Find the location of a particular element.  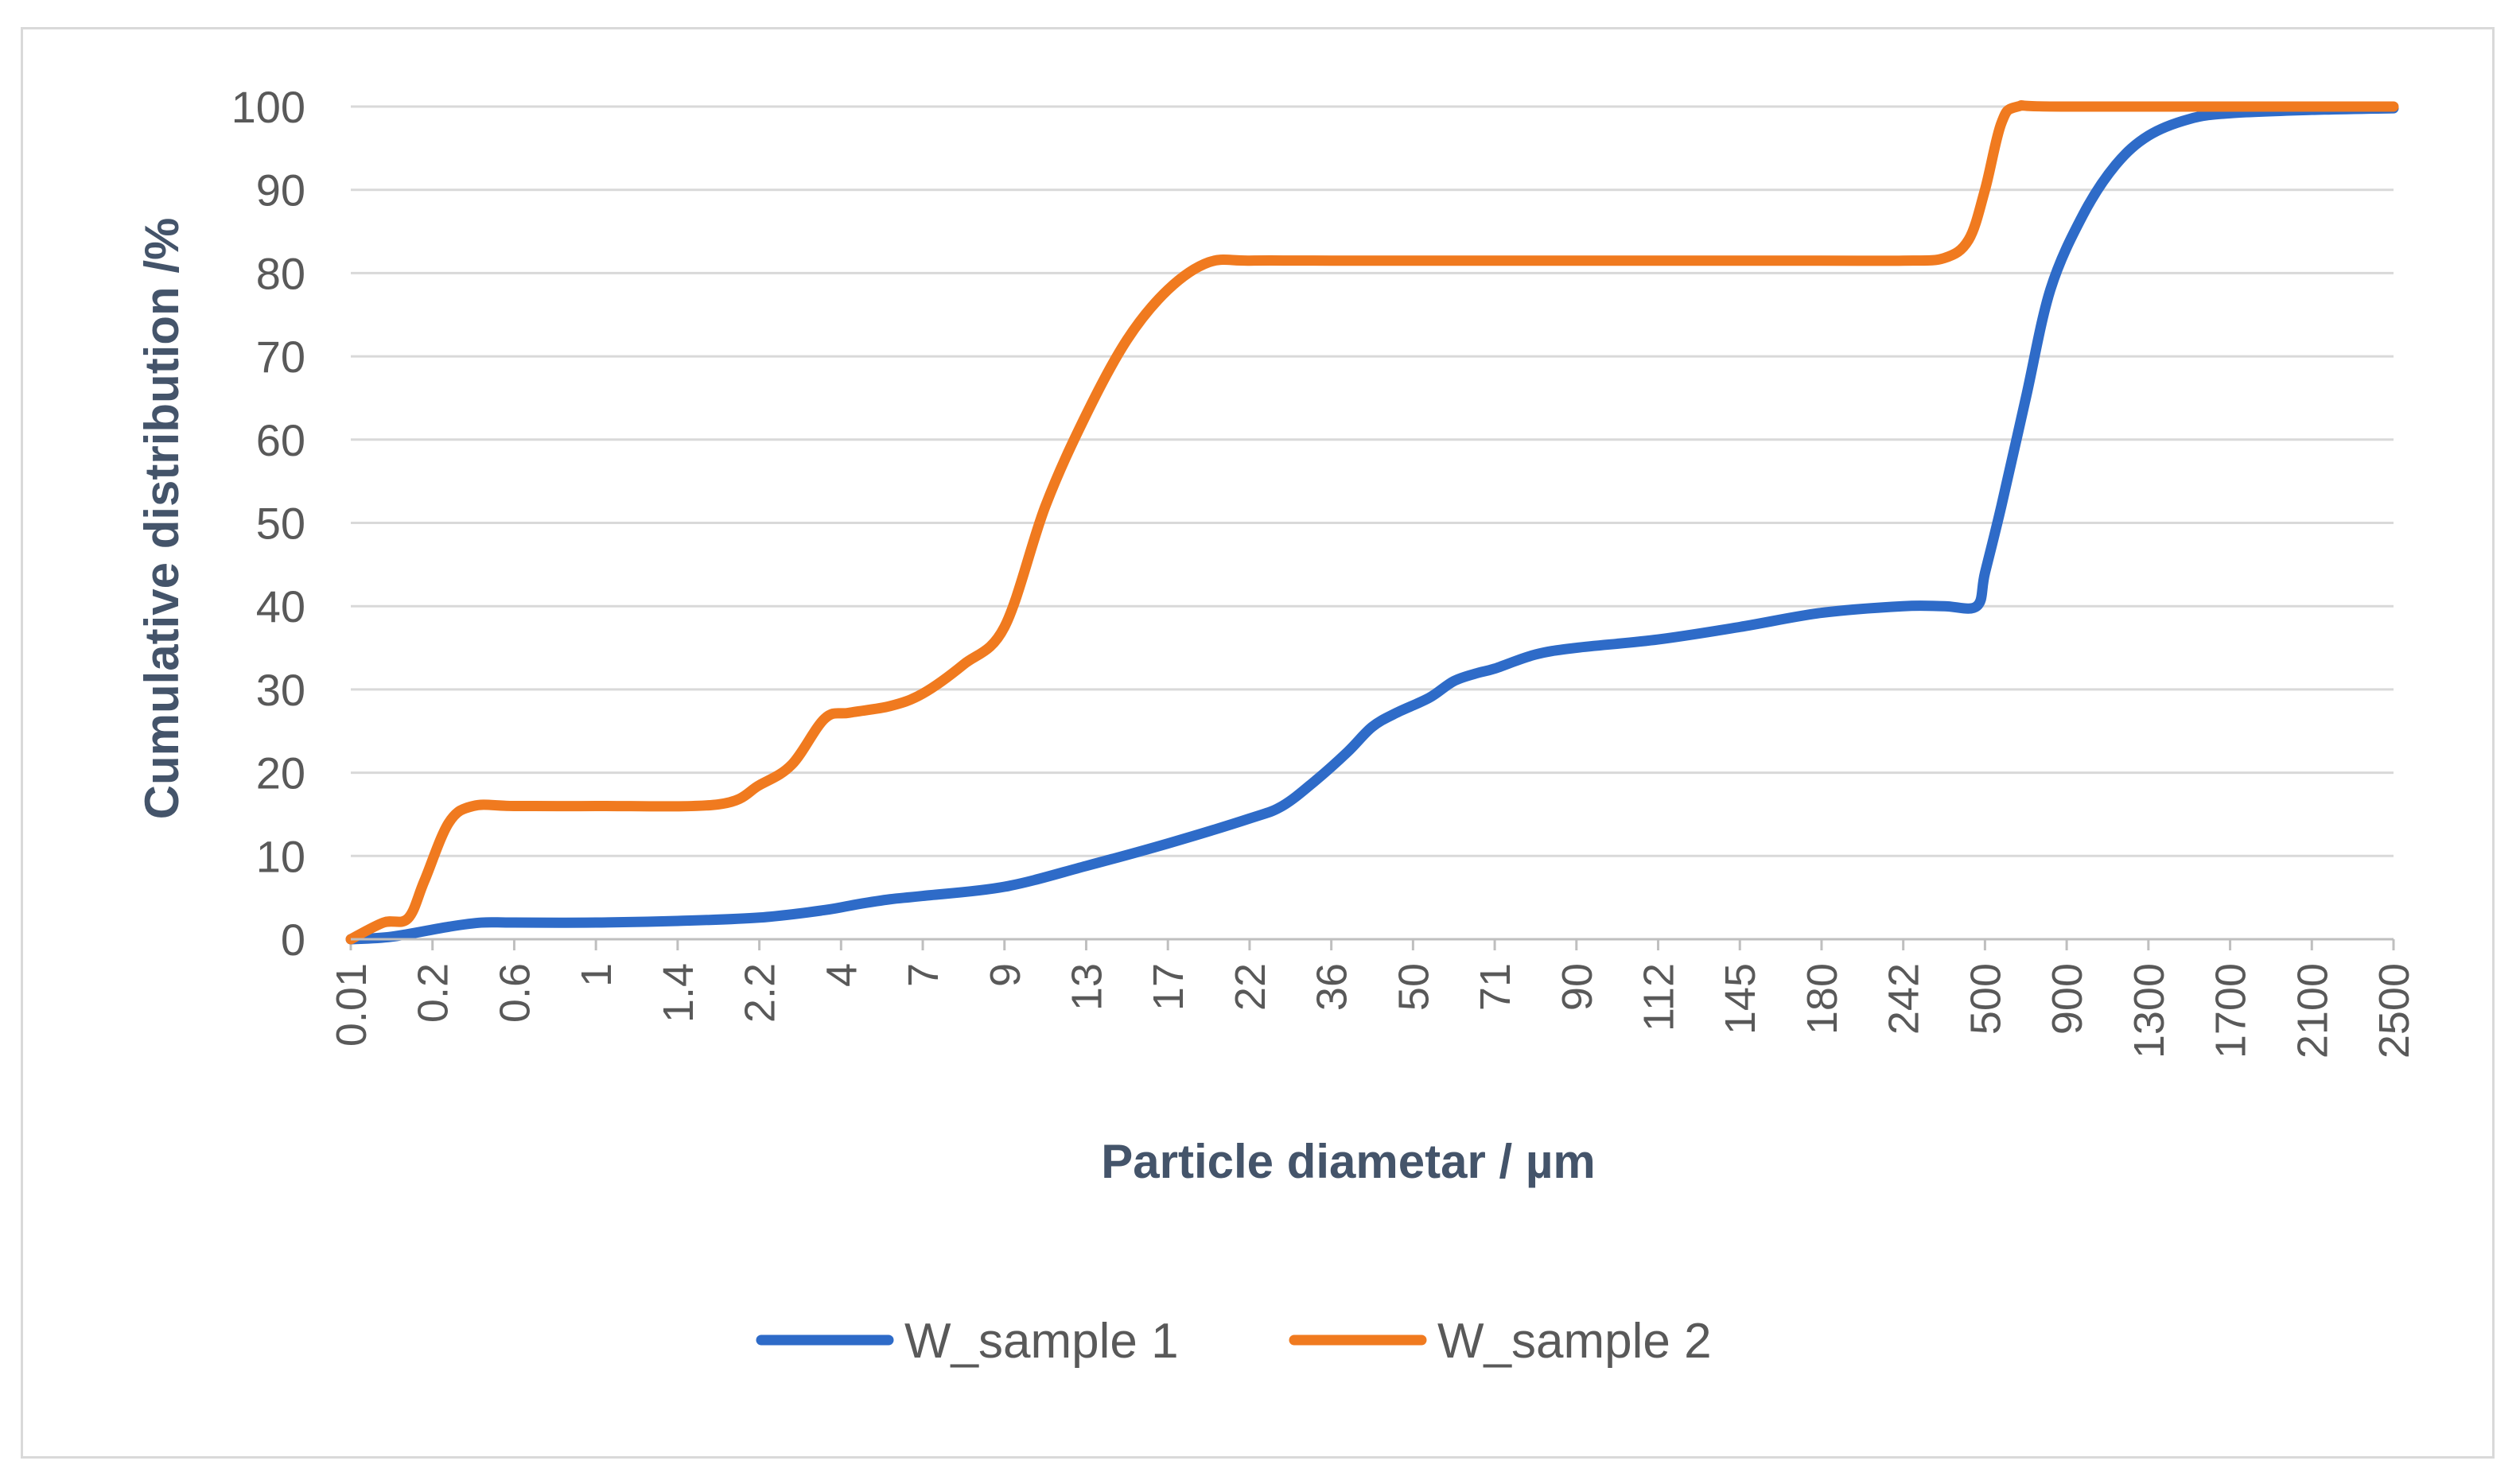

legend-label: W_sample 2 is located at coordinates (1574, 1341).